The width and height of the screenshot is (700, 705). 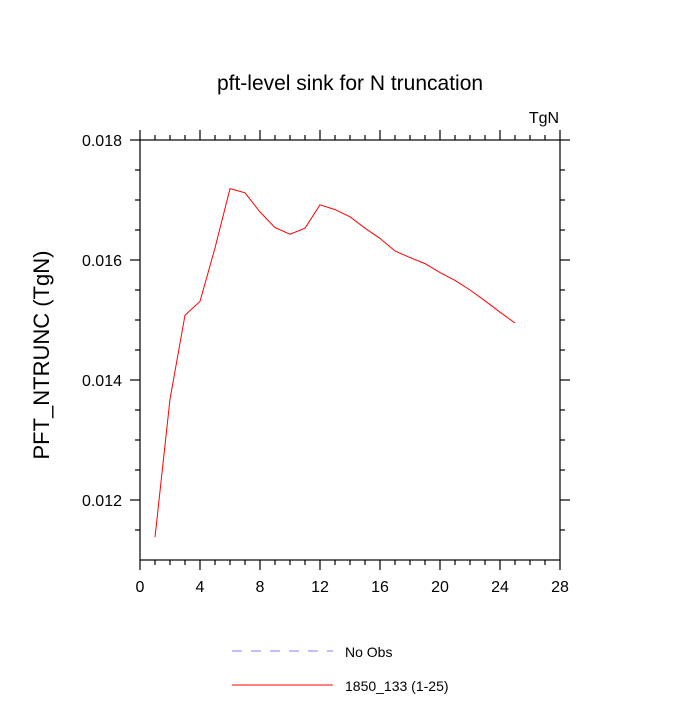 What do you see at coordinates (320, 587) in the screenshot?
I see `x-tick-label: 12` at bounding box center [320, 587].